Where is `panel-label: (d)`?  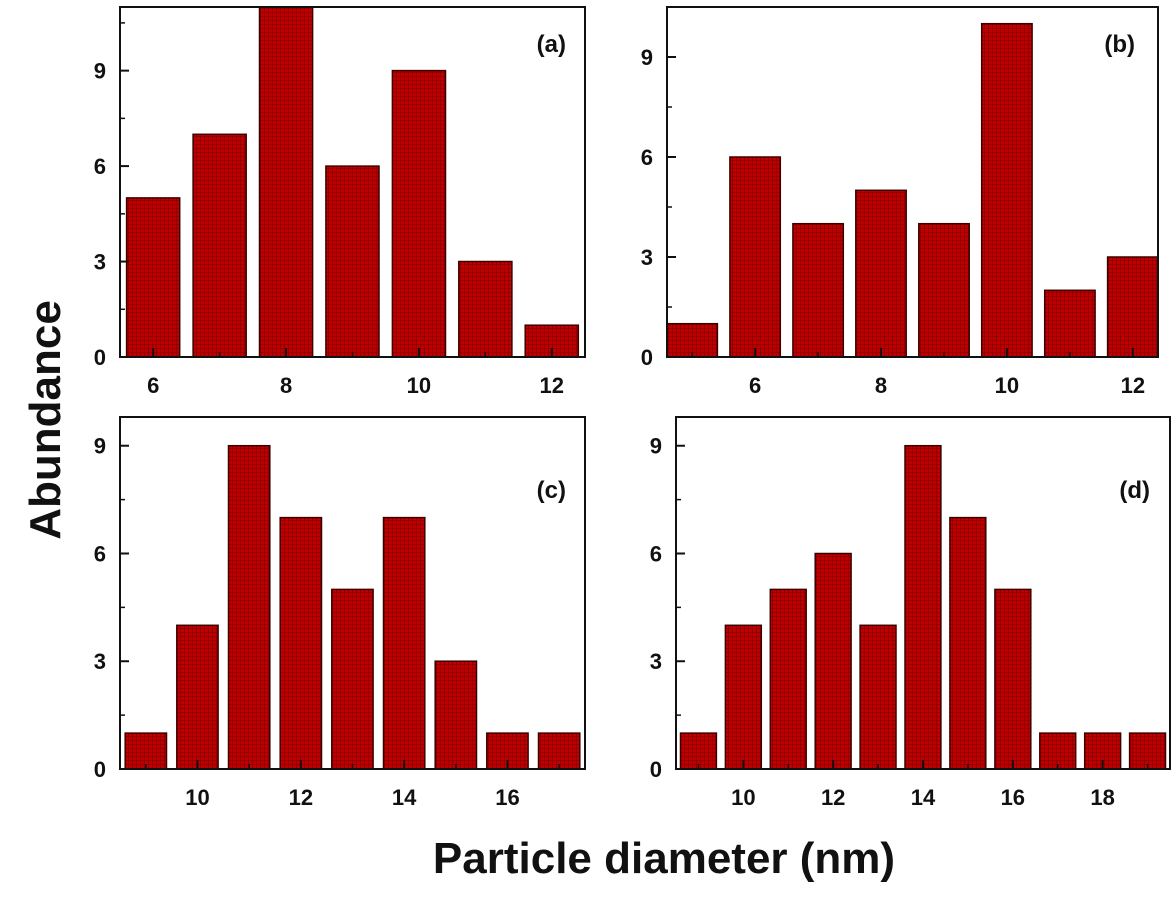
panel-label: (d) is located at coordinates (1134, 490).